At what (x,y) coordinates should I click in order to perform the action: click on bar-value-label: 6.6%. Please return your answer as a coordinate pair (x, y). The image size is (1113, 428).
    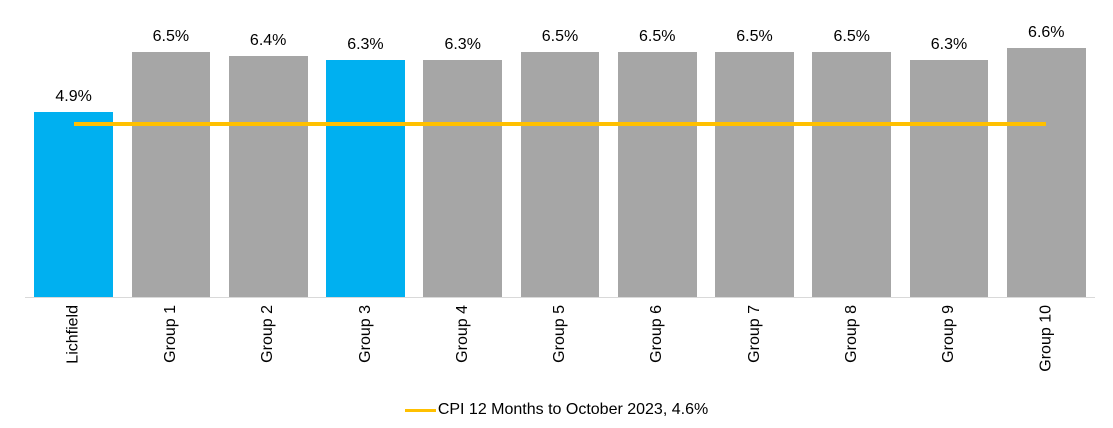
    Looking at the image, I should click on (1046, 33).